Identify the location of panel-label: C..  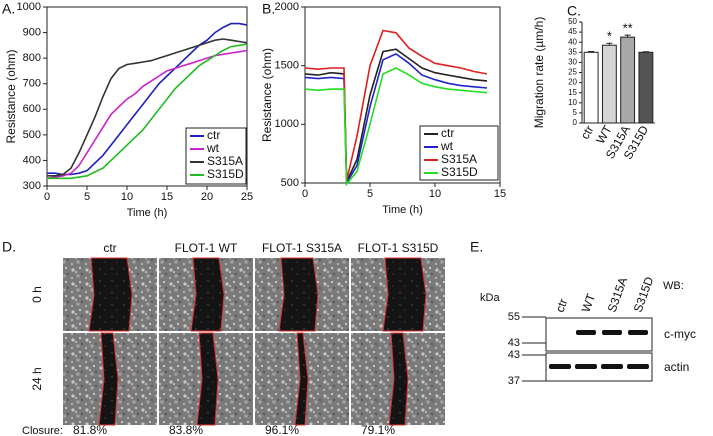
(574, 11).